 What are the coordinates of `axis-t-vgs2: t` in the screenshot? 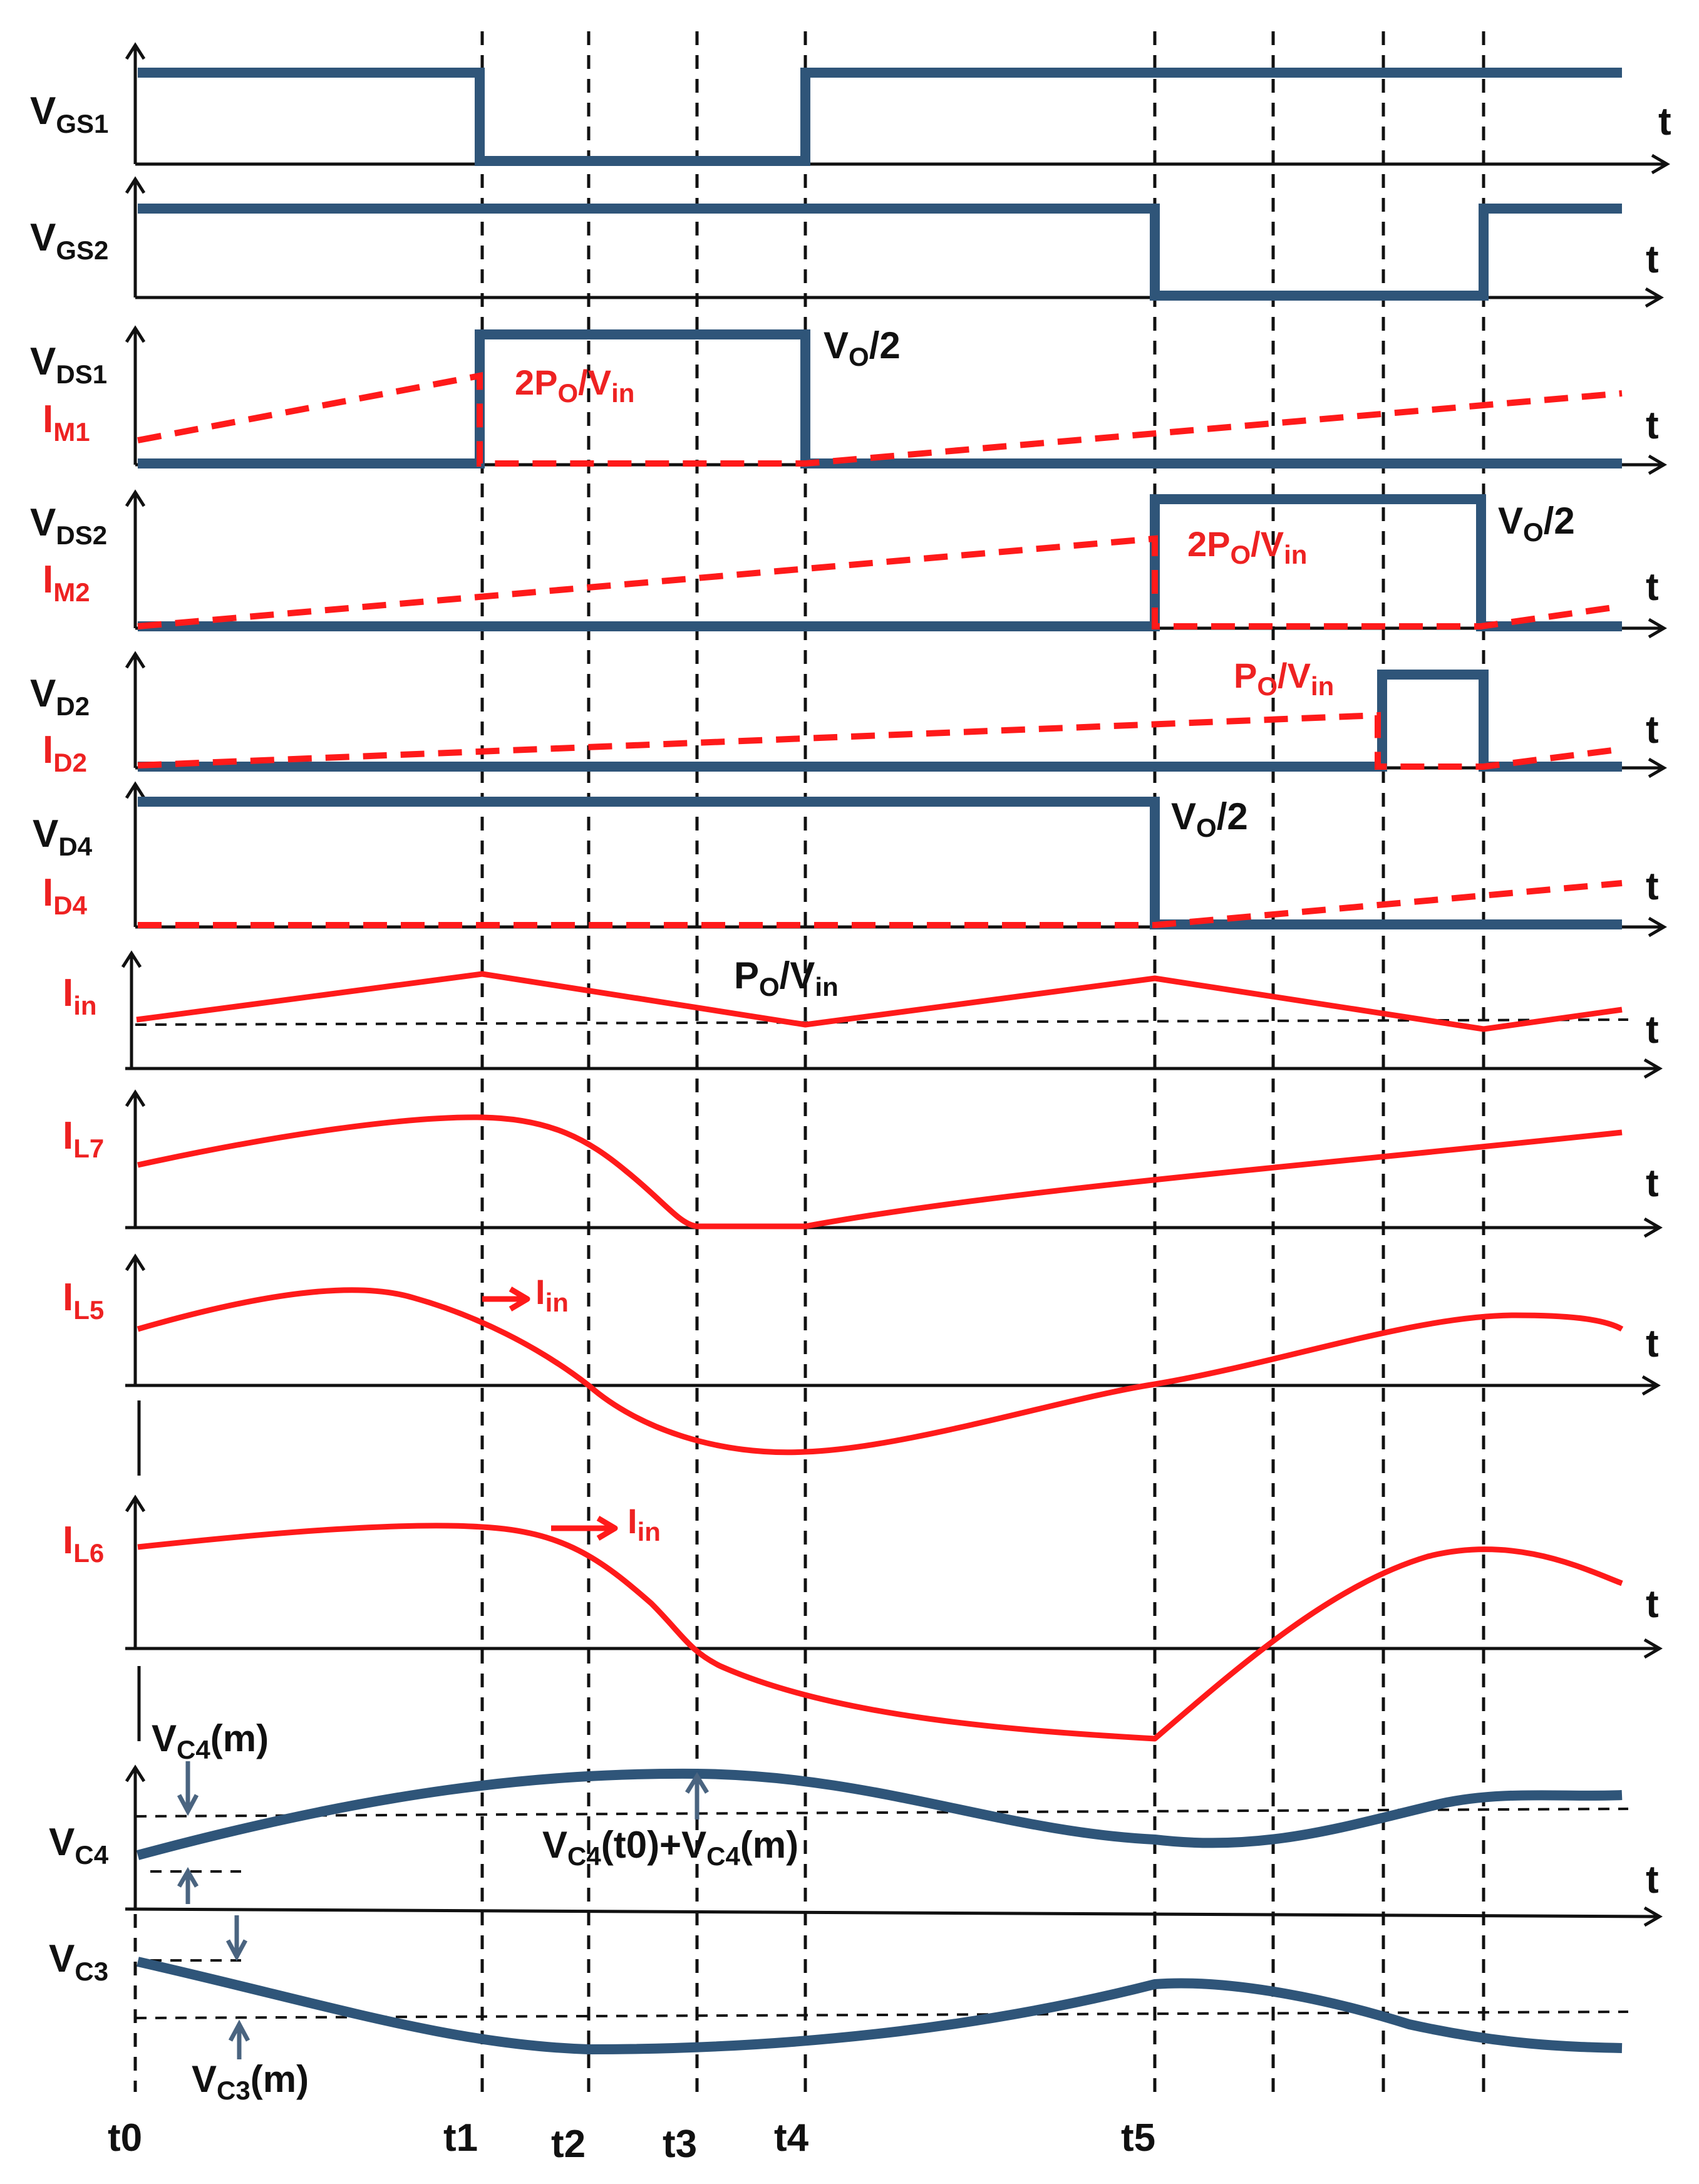 It's located at (1653, 259).